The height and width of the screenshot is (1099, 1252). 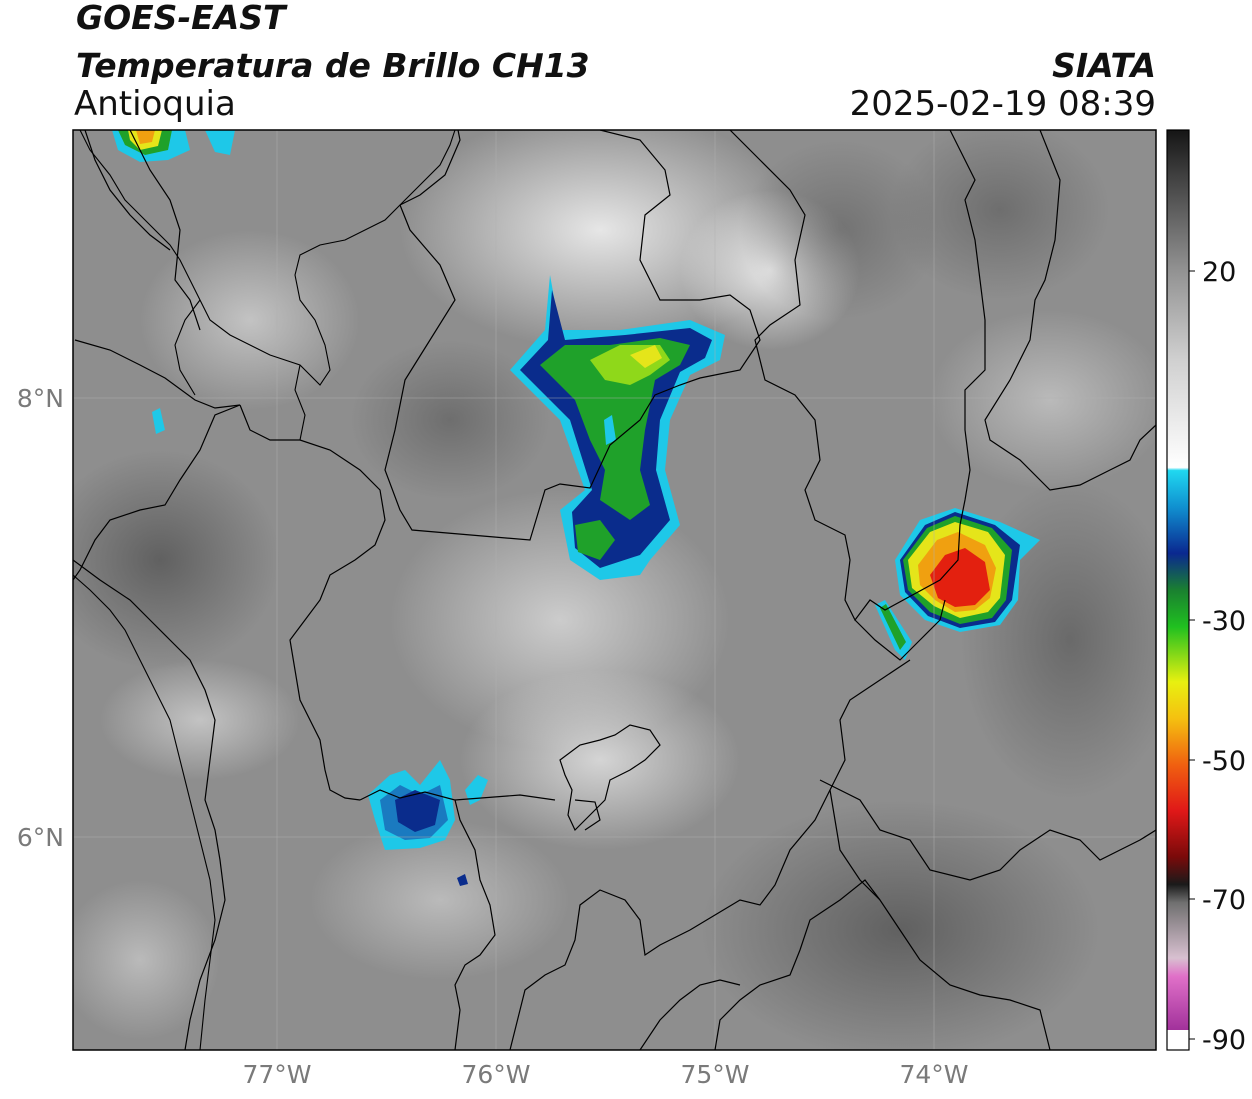 I want to click on colorbar-tick-label: -30, so click(x=1224, y=621).